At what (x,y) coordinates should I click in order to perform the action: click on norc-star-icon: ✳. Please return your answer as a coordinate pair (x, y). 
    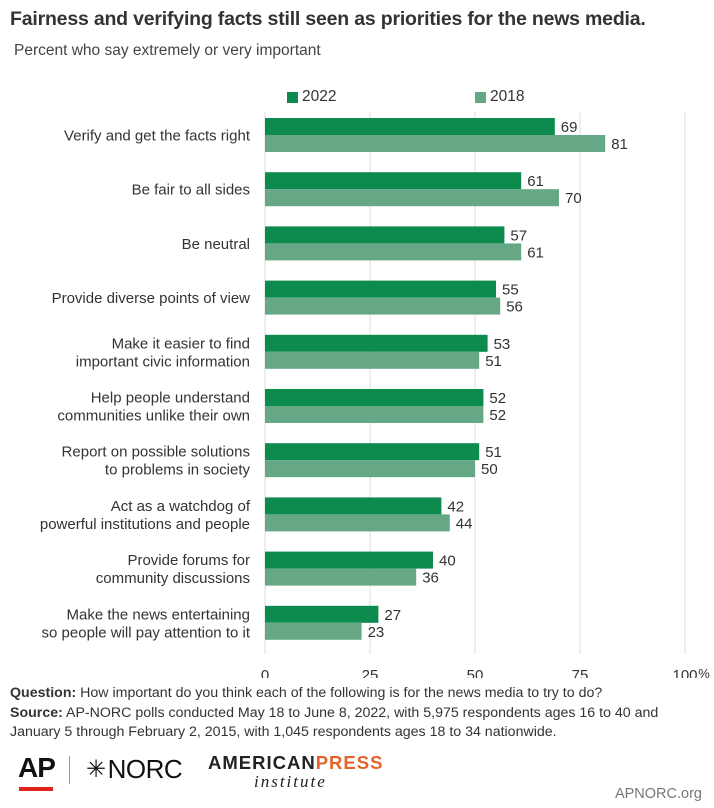
    Looking at the image, I should click on (96, 769).